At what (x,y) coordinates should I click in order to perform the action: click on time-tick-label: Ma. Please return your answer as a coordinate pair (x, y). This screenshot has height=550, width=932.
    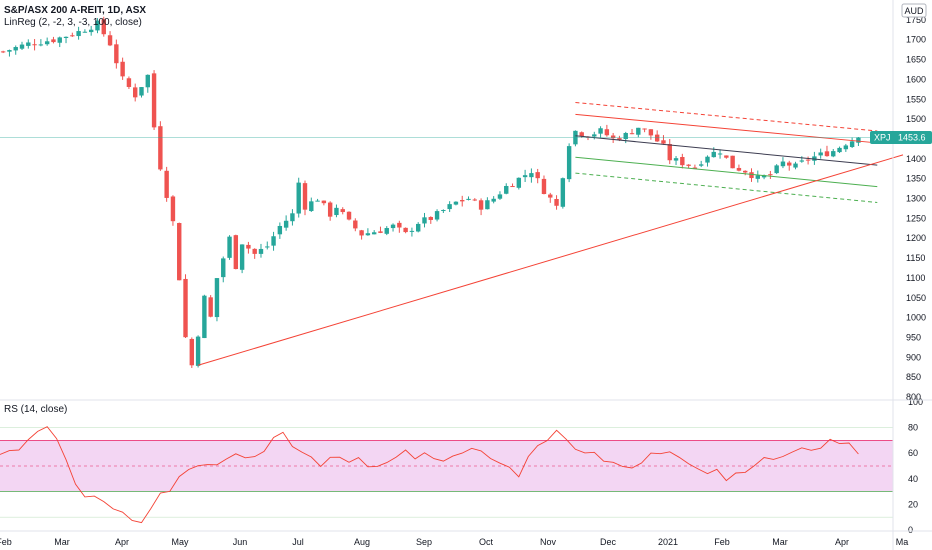
    Looking at the image, I should click on (902, 542).